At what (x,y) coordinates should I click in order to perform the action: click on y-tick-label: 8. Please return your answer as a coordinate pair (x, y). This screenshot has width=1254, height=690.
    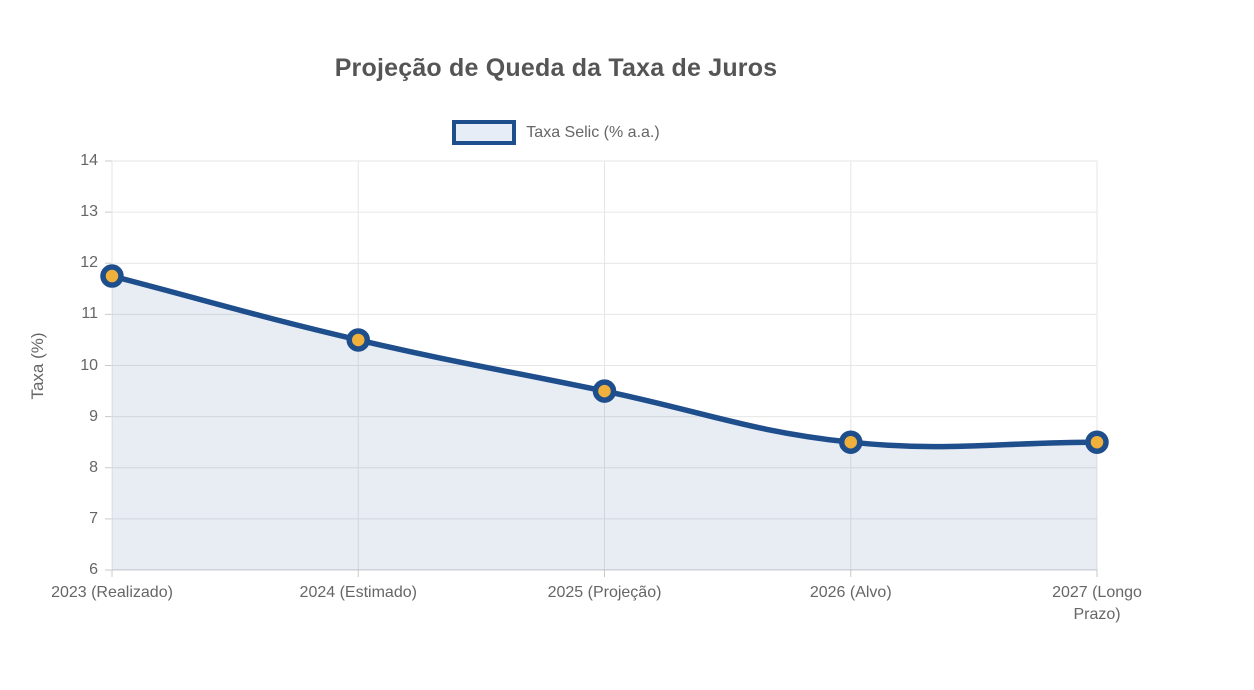
    Looking at the image, I should click on (93, 467).